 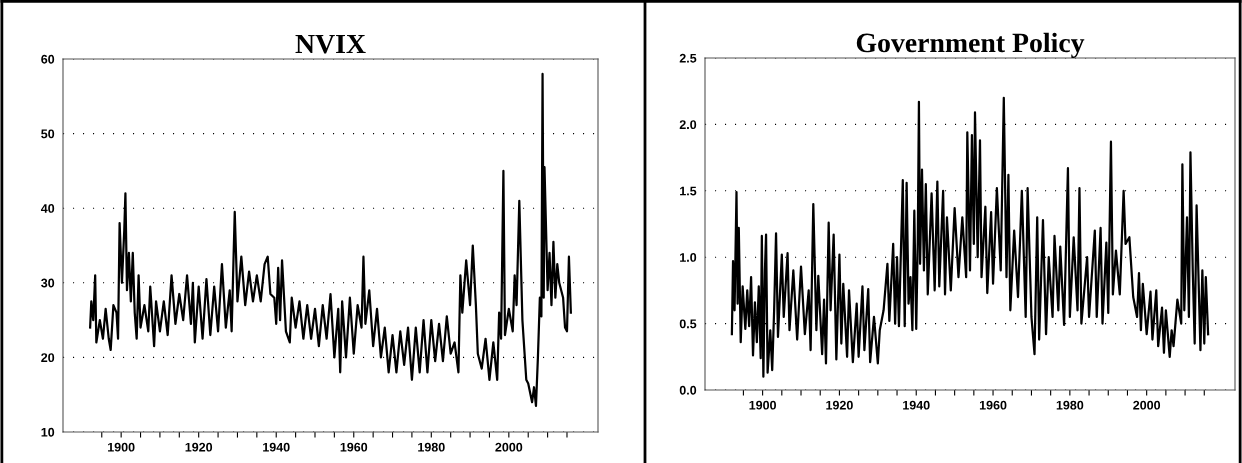 What do you see at coordinates (688, 191) in the screenshot?
I see `y-tick-label: 1.5` at bounding box center [688, 191].